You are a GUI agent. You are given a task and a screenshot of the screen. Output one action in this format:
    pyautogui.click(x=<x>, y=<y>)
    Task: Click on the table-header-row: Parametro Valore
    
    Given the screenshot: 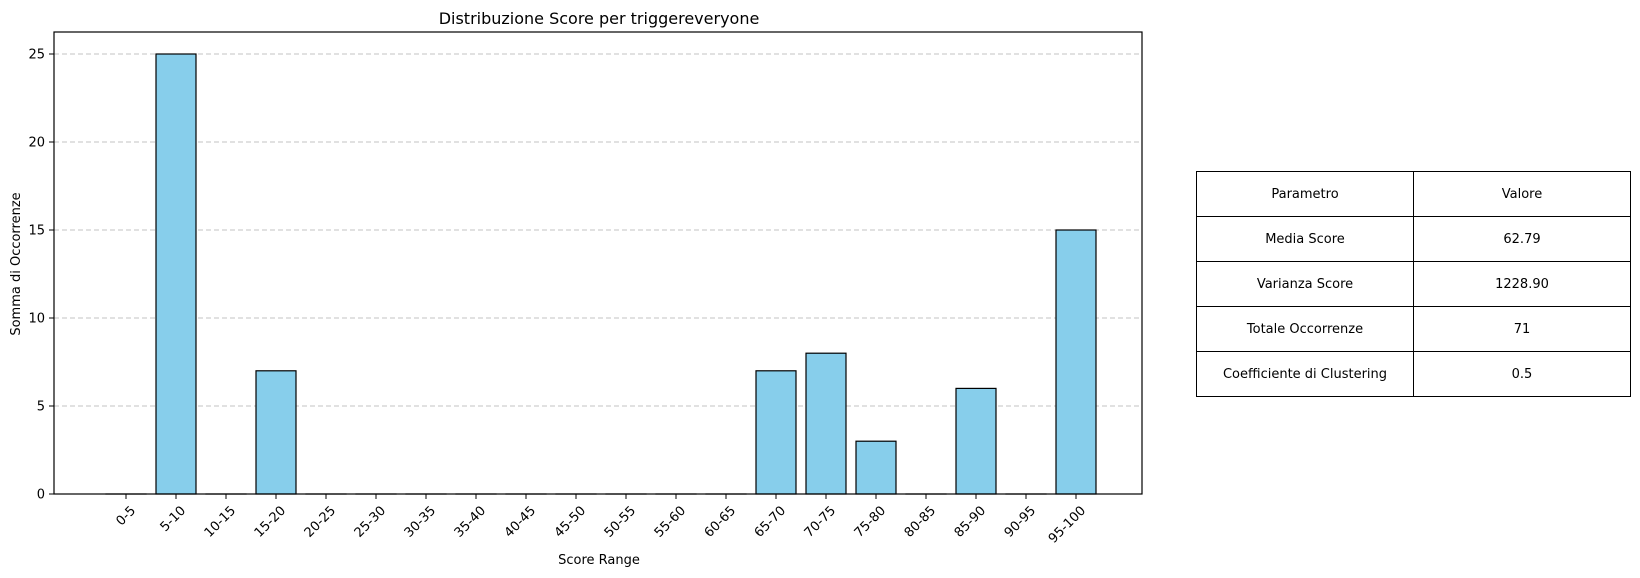 What is the action you would take?
    pyautogui.click(x=1413, y=194)
    